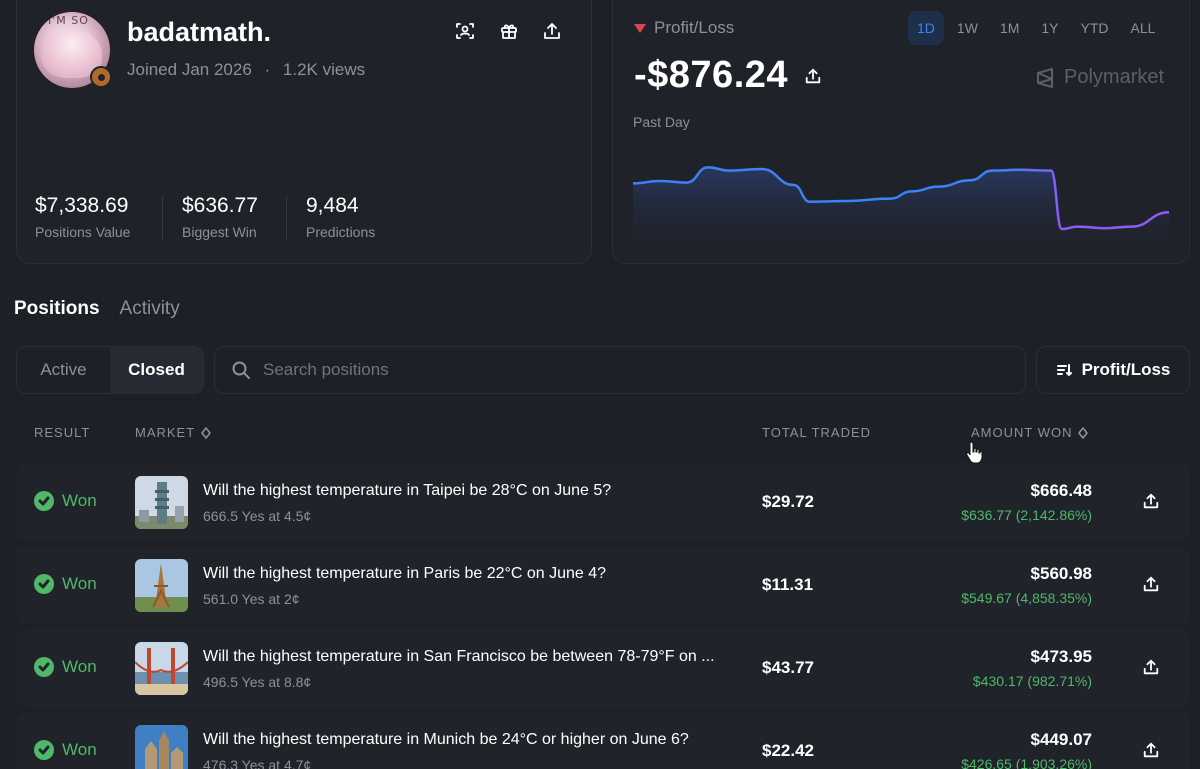 The width and height of the screenshot is (1200, 769). I want to click on stat-predictions: 9,484 Predictions, so click(340, 217).